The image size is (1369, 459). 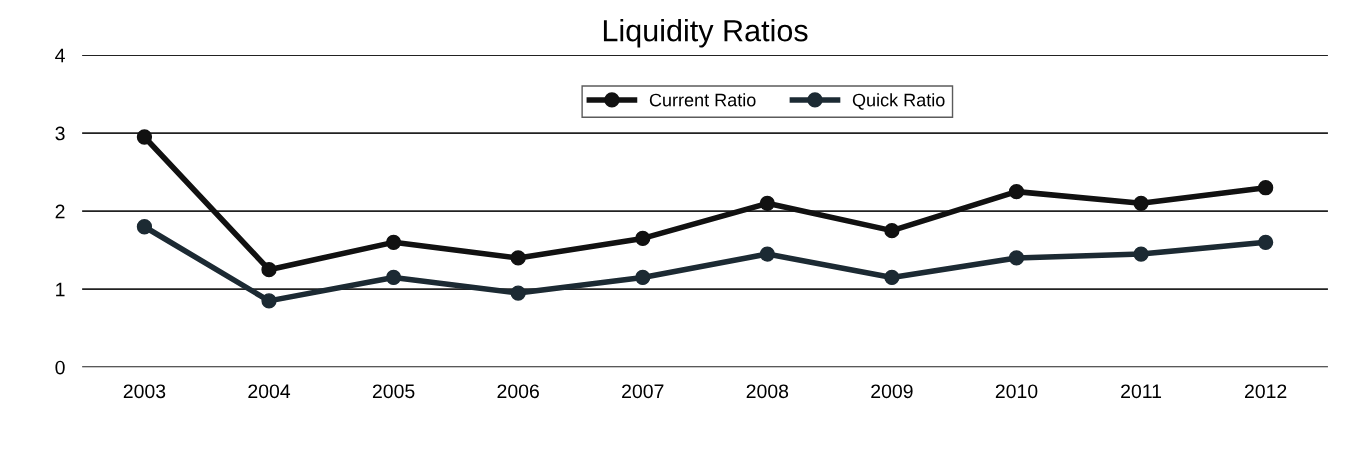 What do you see at coordinates (1016, 391) in the screenshot?
I see `x-tick-label: 2010` at bounding box center [1016, 391].